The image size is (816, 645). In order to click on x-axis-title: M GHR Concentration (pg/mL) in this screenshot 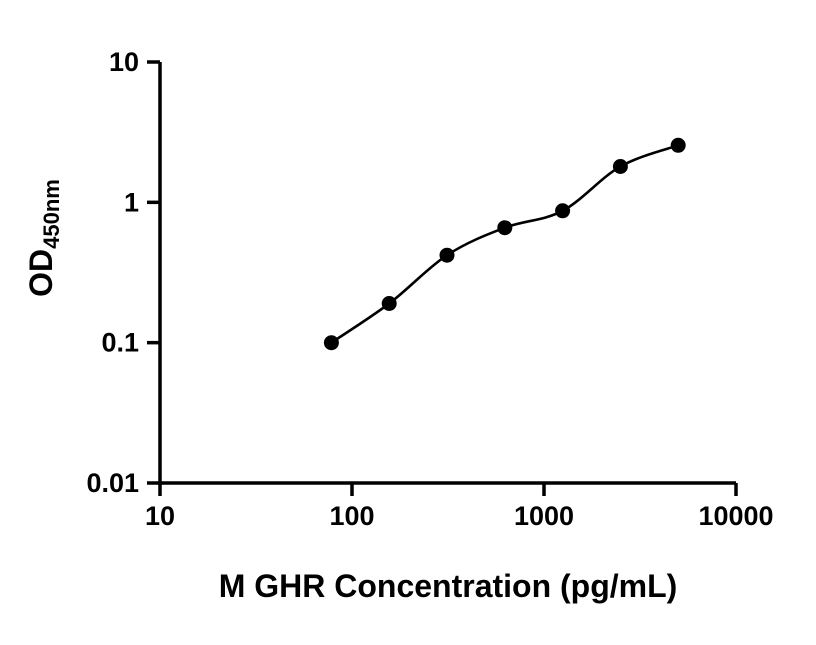, I will do `click(448, 586)`.